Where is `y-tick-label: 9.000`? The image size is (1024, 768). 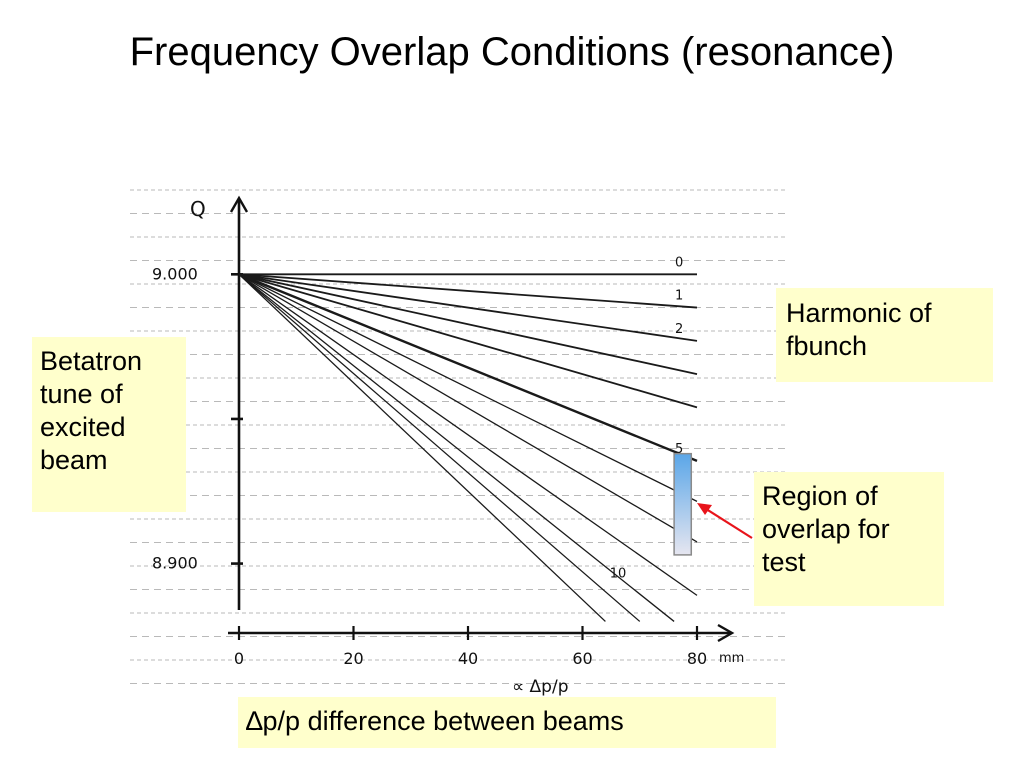 y-tick-label: 9.000 is located at coordinates (175, 273).